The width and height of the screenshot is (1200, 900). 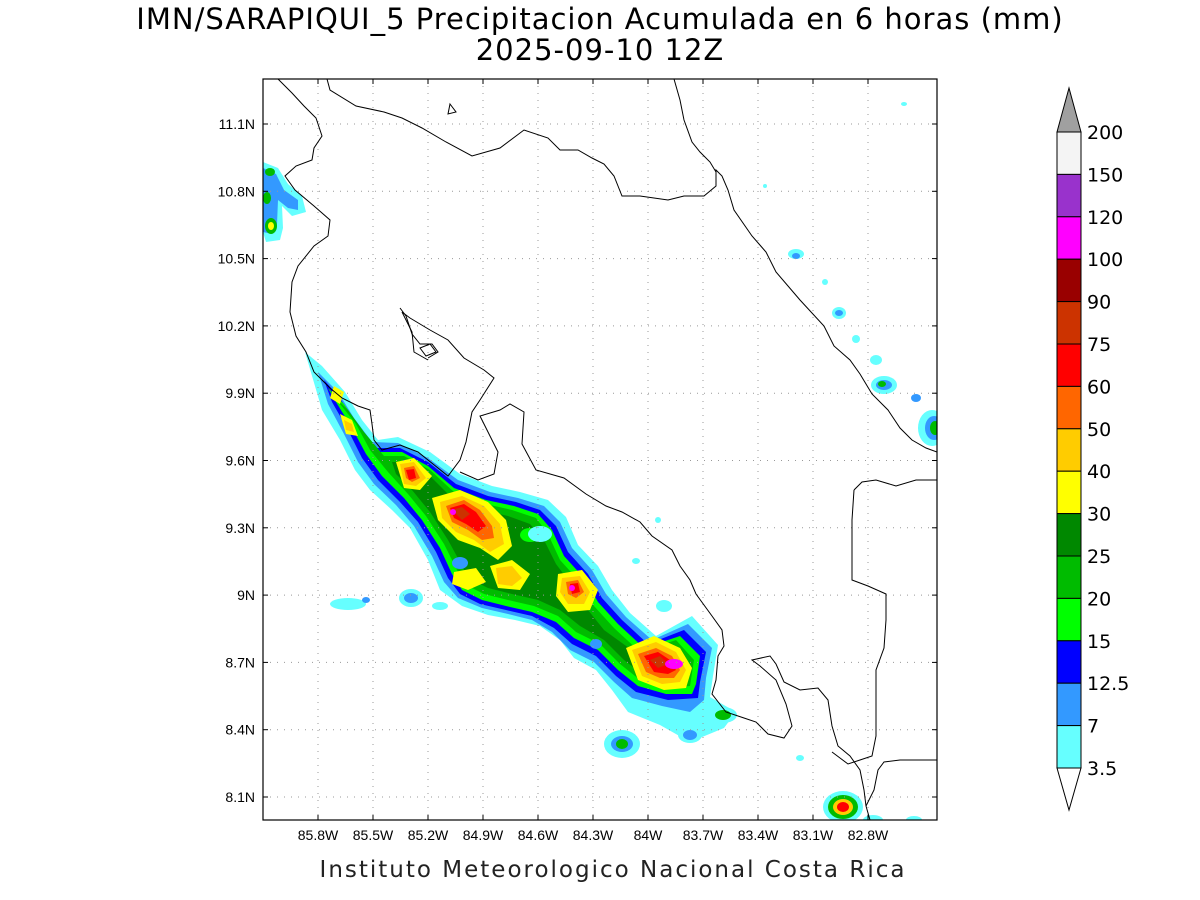 What do you see at coordinates (240, 528) in the screenshot?
I see `lat-tick-label: 9.3N` at bounding box center [240, 528].